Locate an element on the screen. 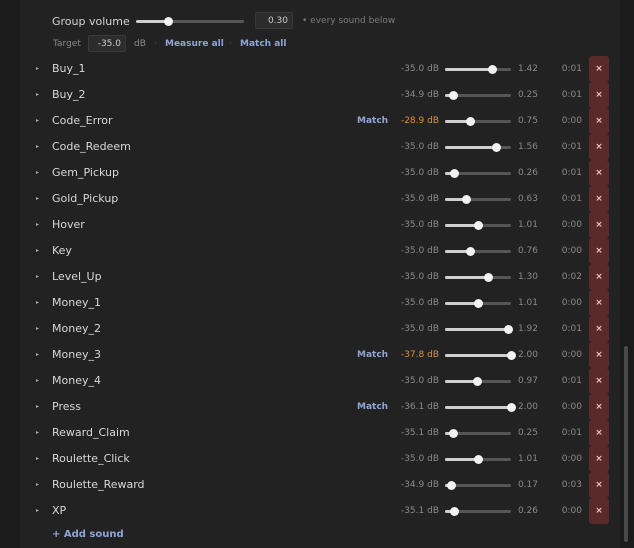 Image resolution: width=634 pixels, height=548 pixels. sound-row: ▸ Hover -35.0 dB 1.01 0:00 × is located at coordinates (320, 225).